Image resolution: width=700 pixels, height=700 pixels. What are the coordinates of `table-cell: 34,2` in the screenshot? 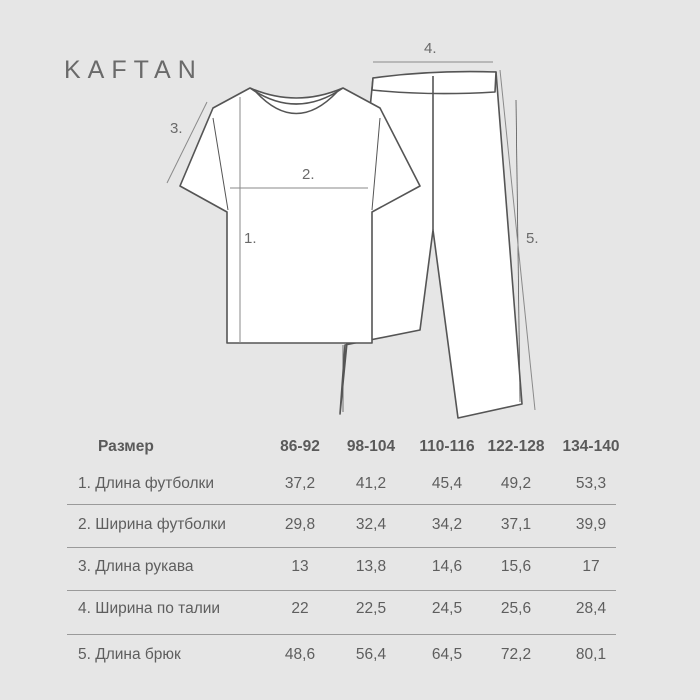 It's located at (447, 524).